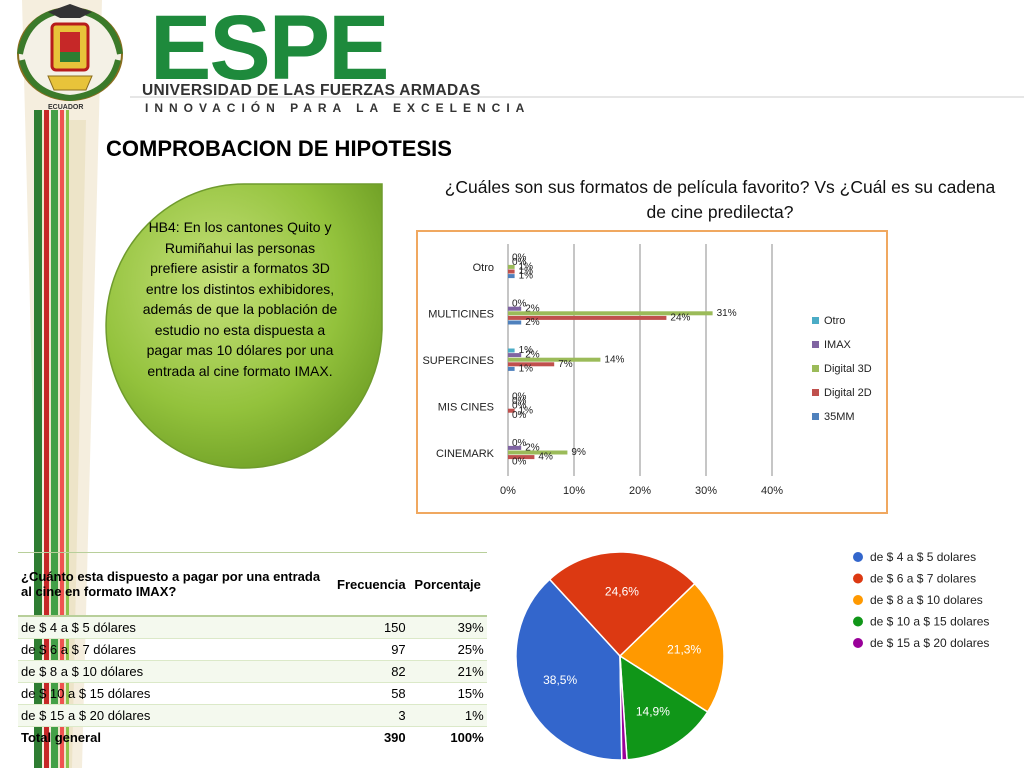 The image size is (1024, 768). What do you see at coordinates (465, 454) in the screenshot?
I see `y-category-label: CINEMARK` at bounding box center [465, 454].